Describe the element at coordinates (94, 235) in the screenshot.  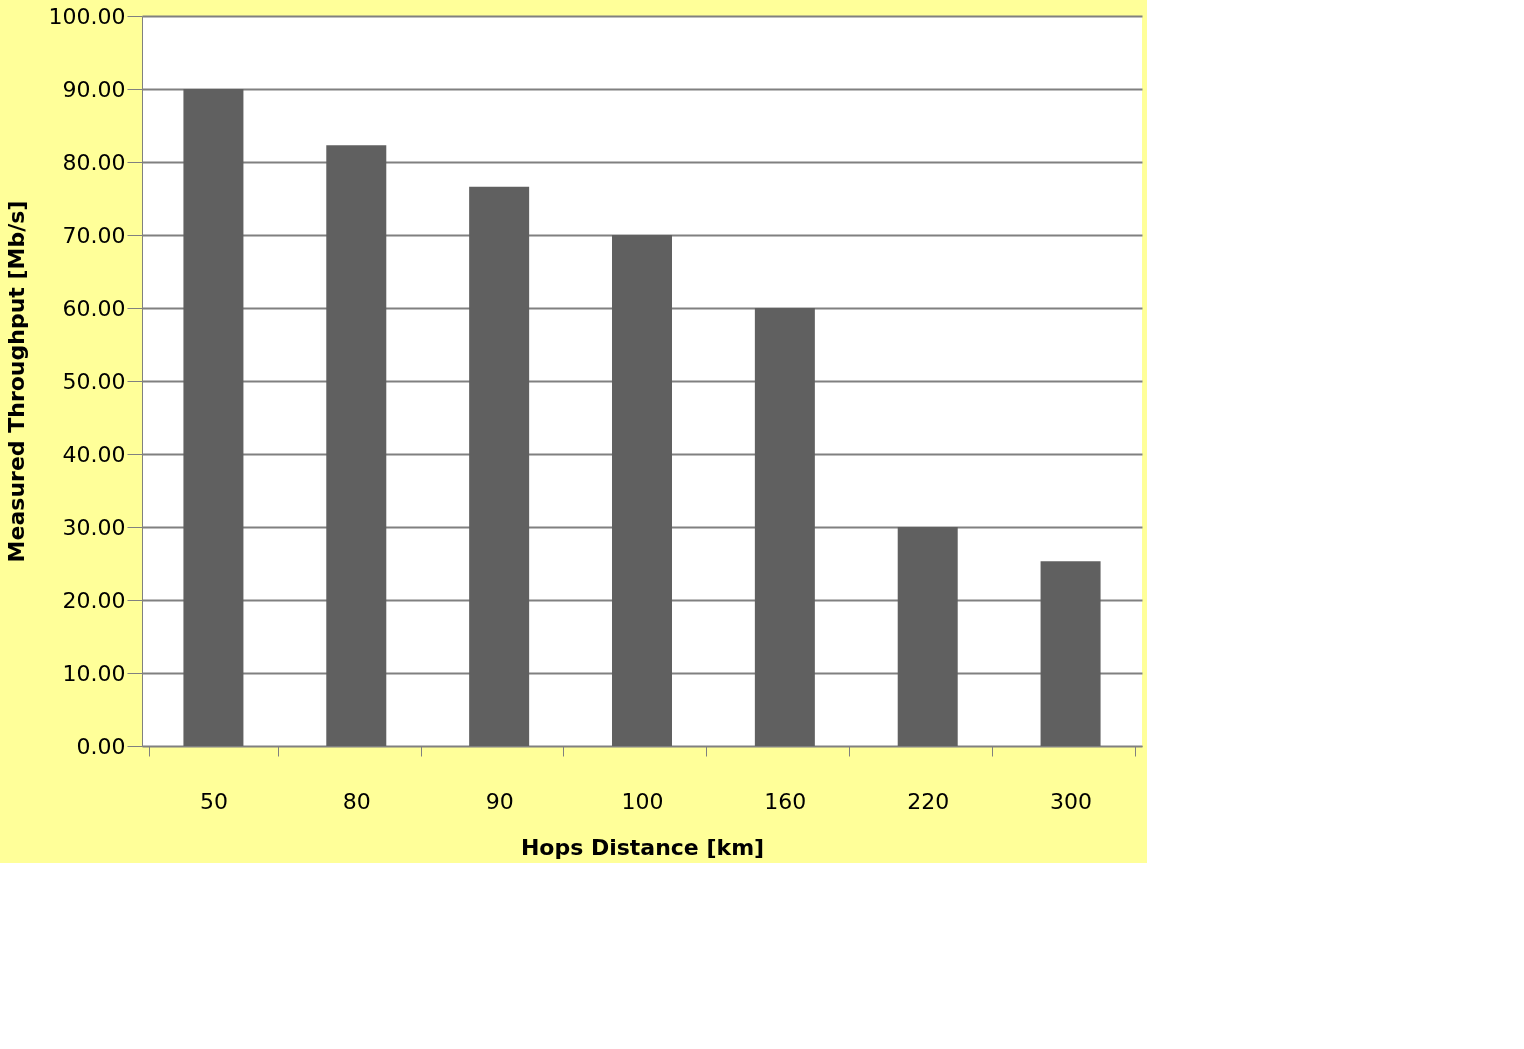
I see `y-tick-label: 70.00` at that location.